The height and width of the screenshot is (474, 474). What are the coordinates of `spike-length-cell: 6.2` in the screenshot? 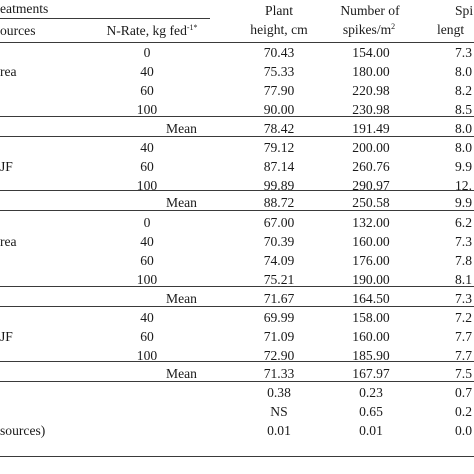 It's located at (463, 222).